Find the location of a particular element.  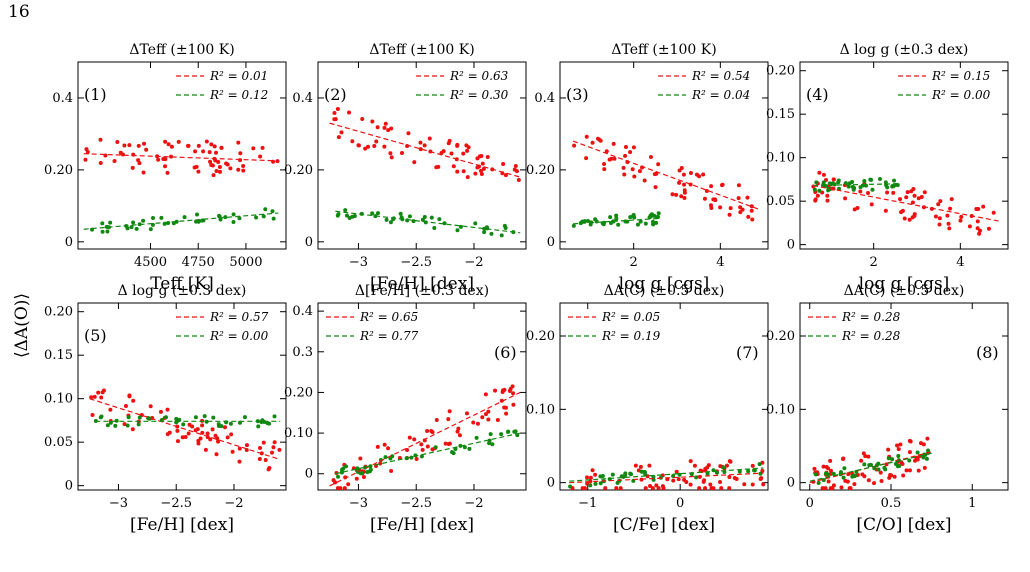

x-axis-label: log g [cgs] is located at coordinates (904, 284).